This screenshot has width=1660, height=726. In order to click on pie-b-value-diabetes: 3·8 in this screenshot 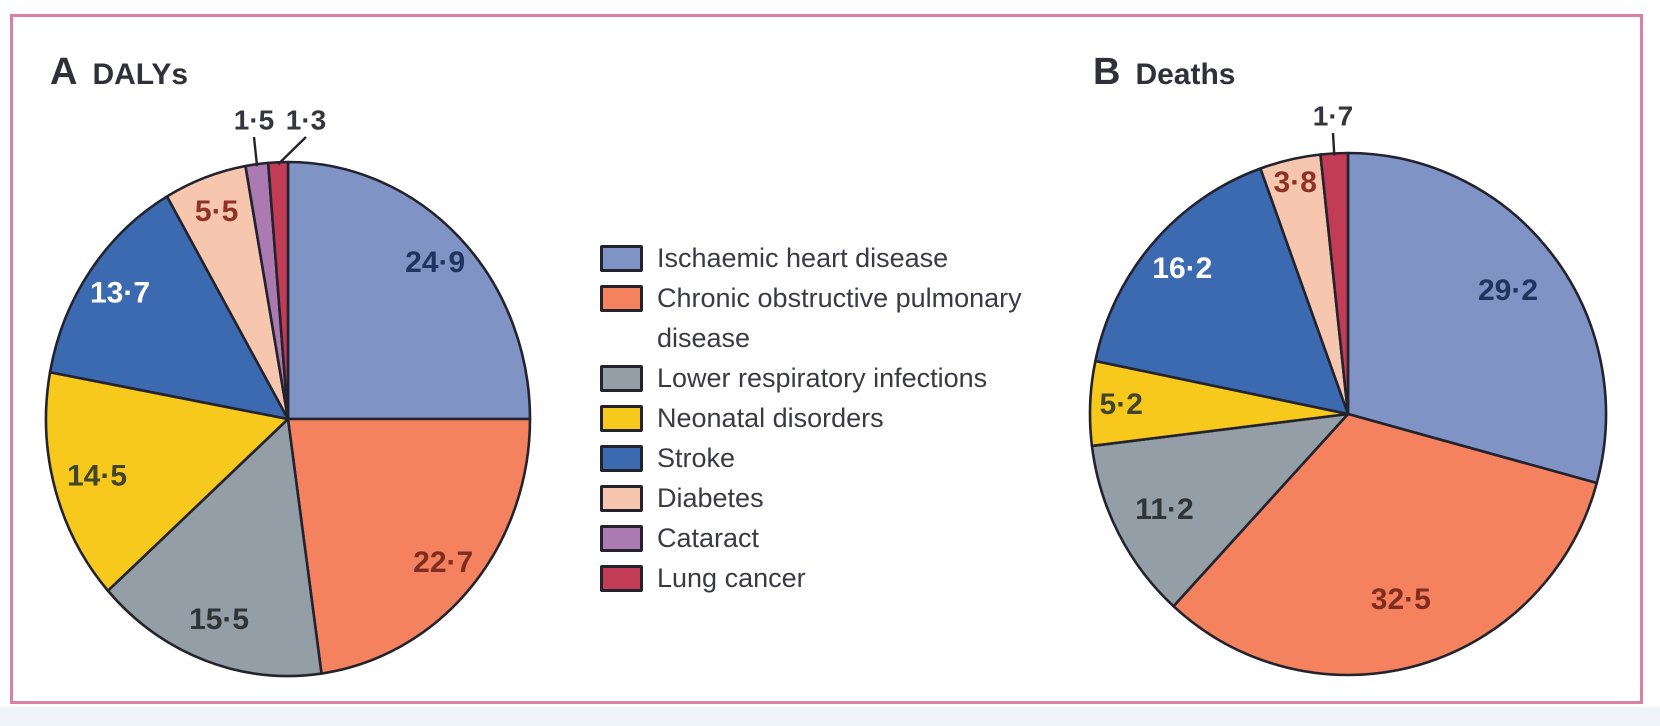, I will do `click(1295, 182)`.